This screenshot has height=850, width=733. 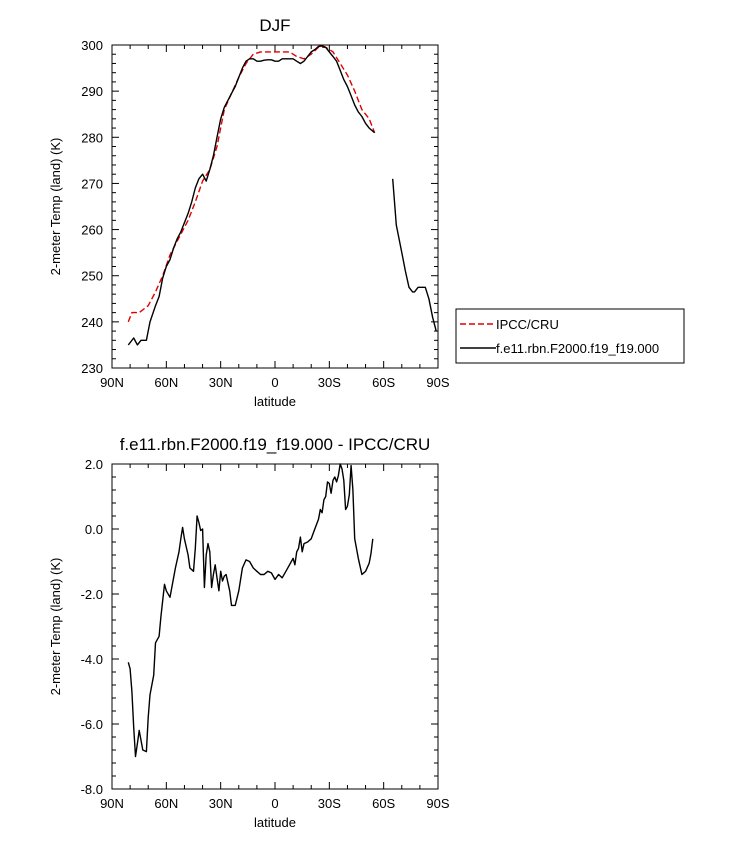 I want to click on y-tick-label: 240, so click(x=92, y=322).